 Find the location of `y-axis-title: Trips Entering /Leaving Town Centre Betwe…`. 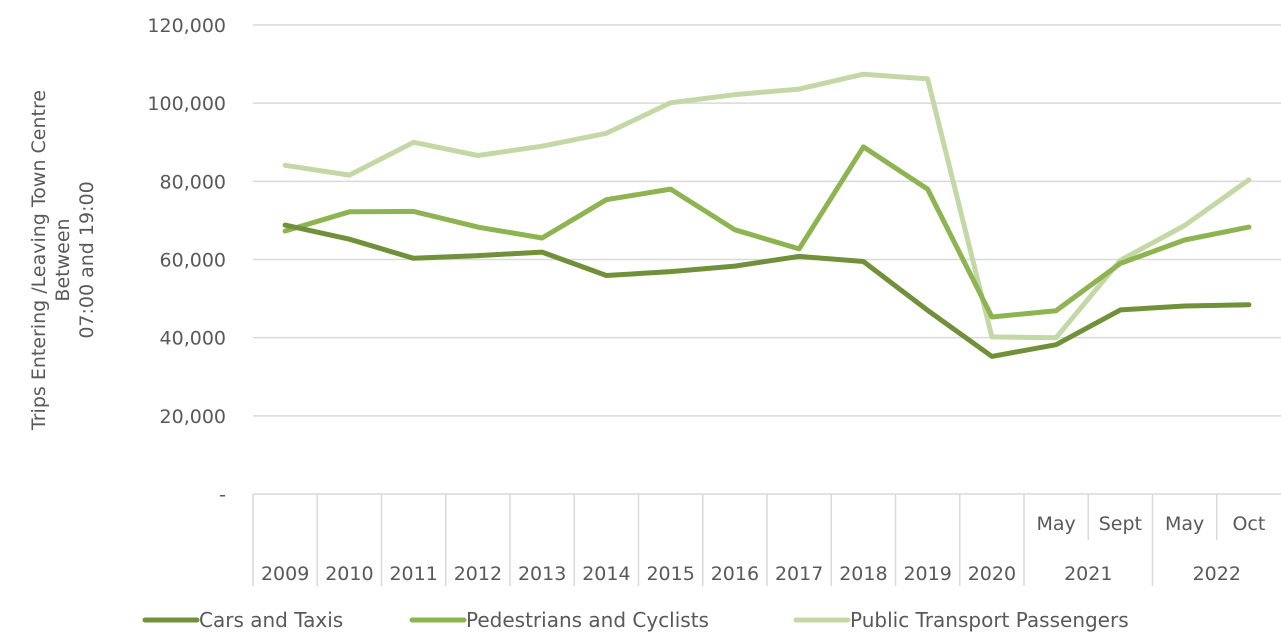

y-axis-title: Trips Entering /Leaving Town Centre Betwe… is located at coordinates (63, 260).